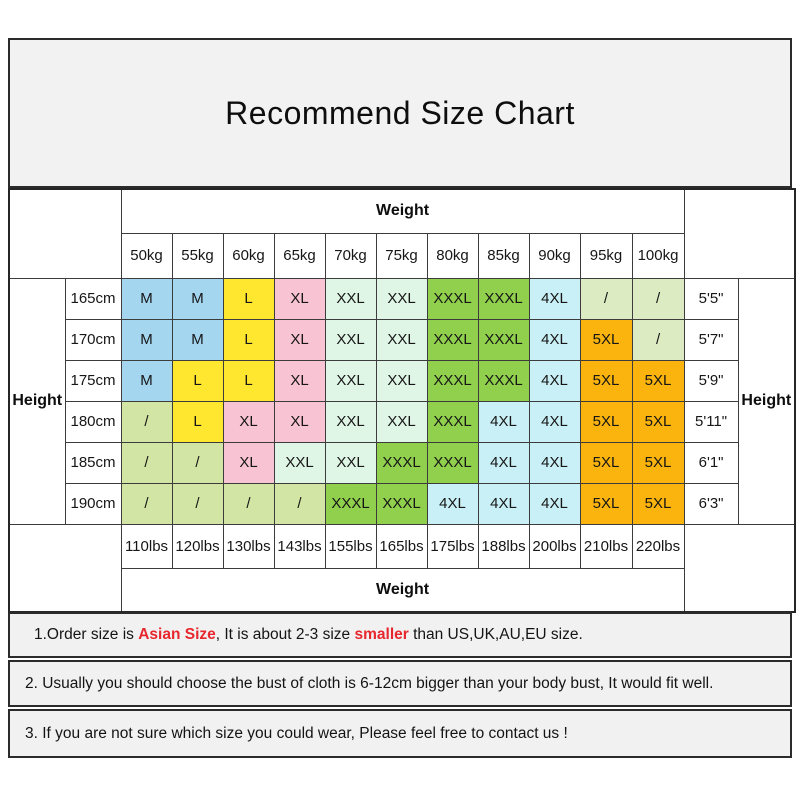 This screenshot has width=800, height=800. I want to click on smaller-highlight: smaller, so click(381, 634).